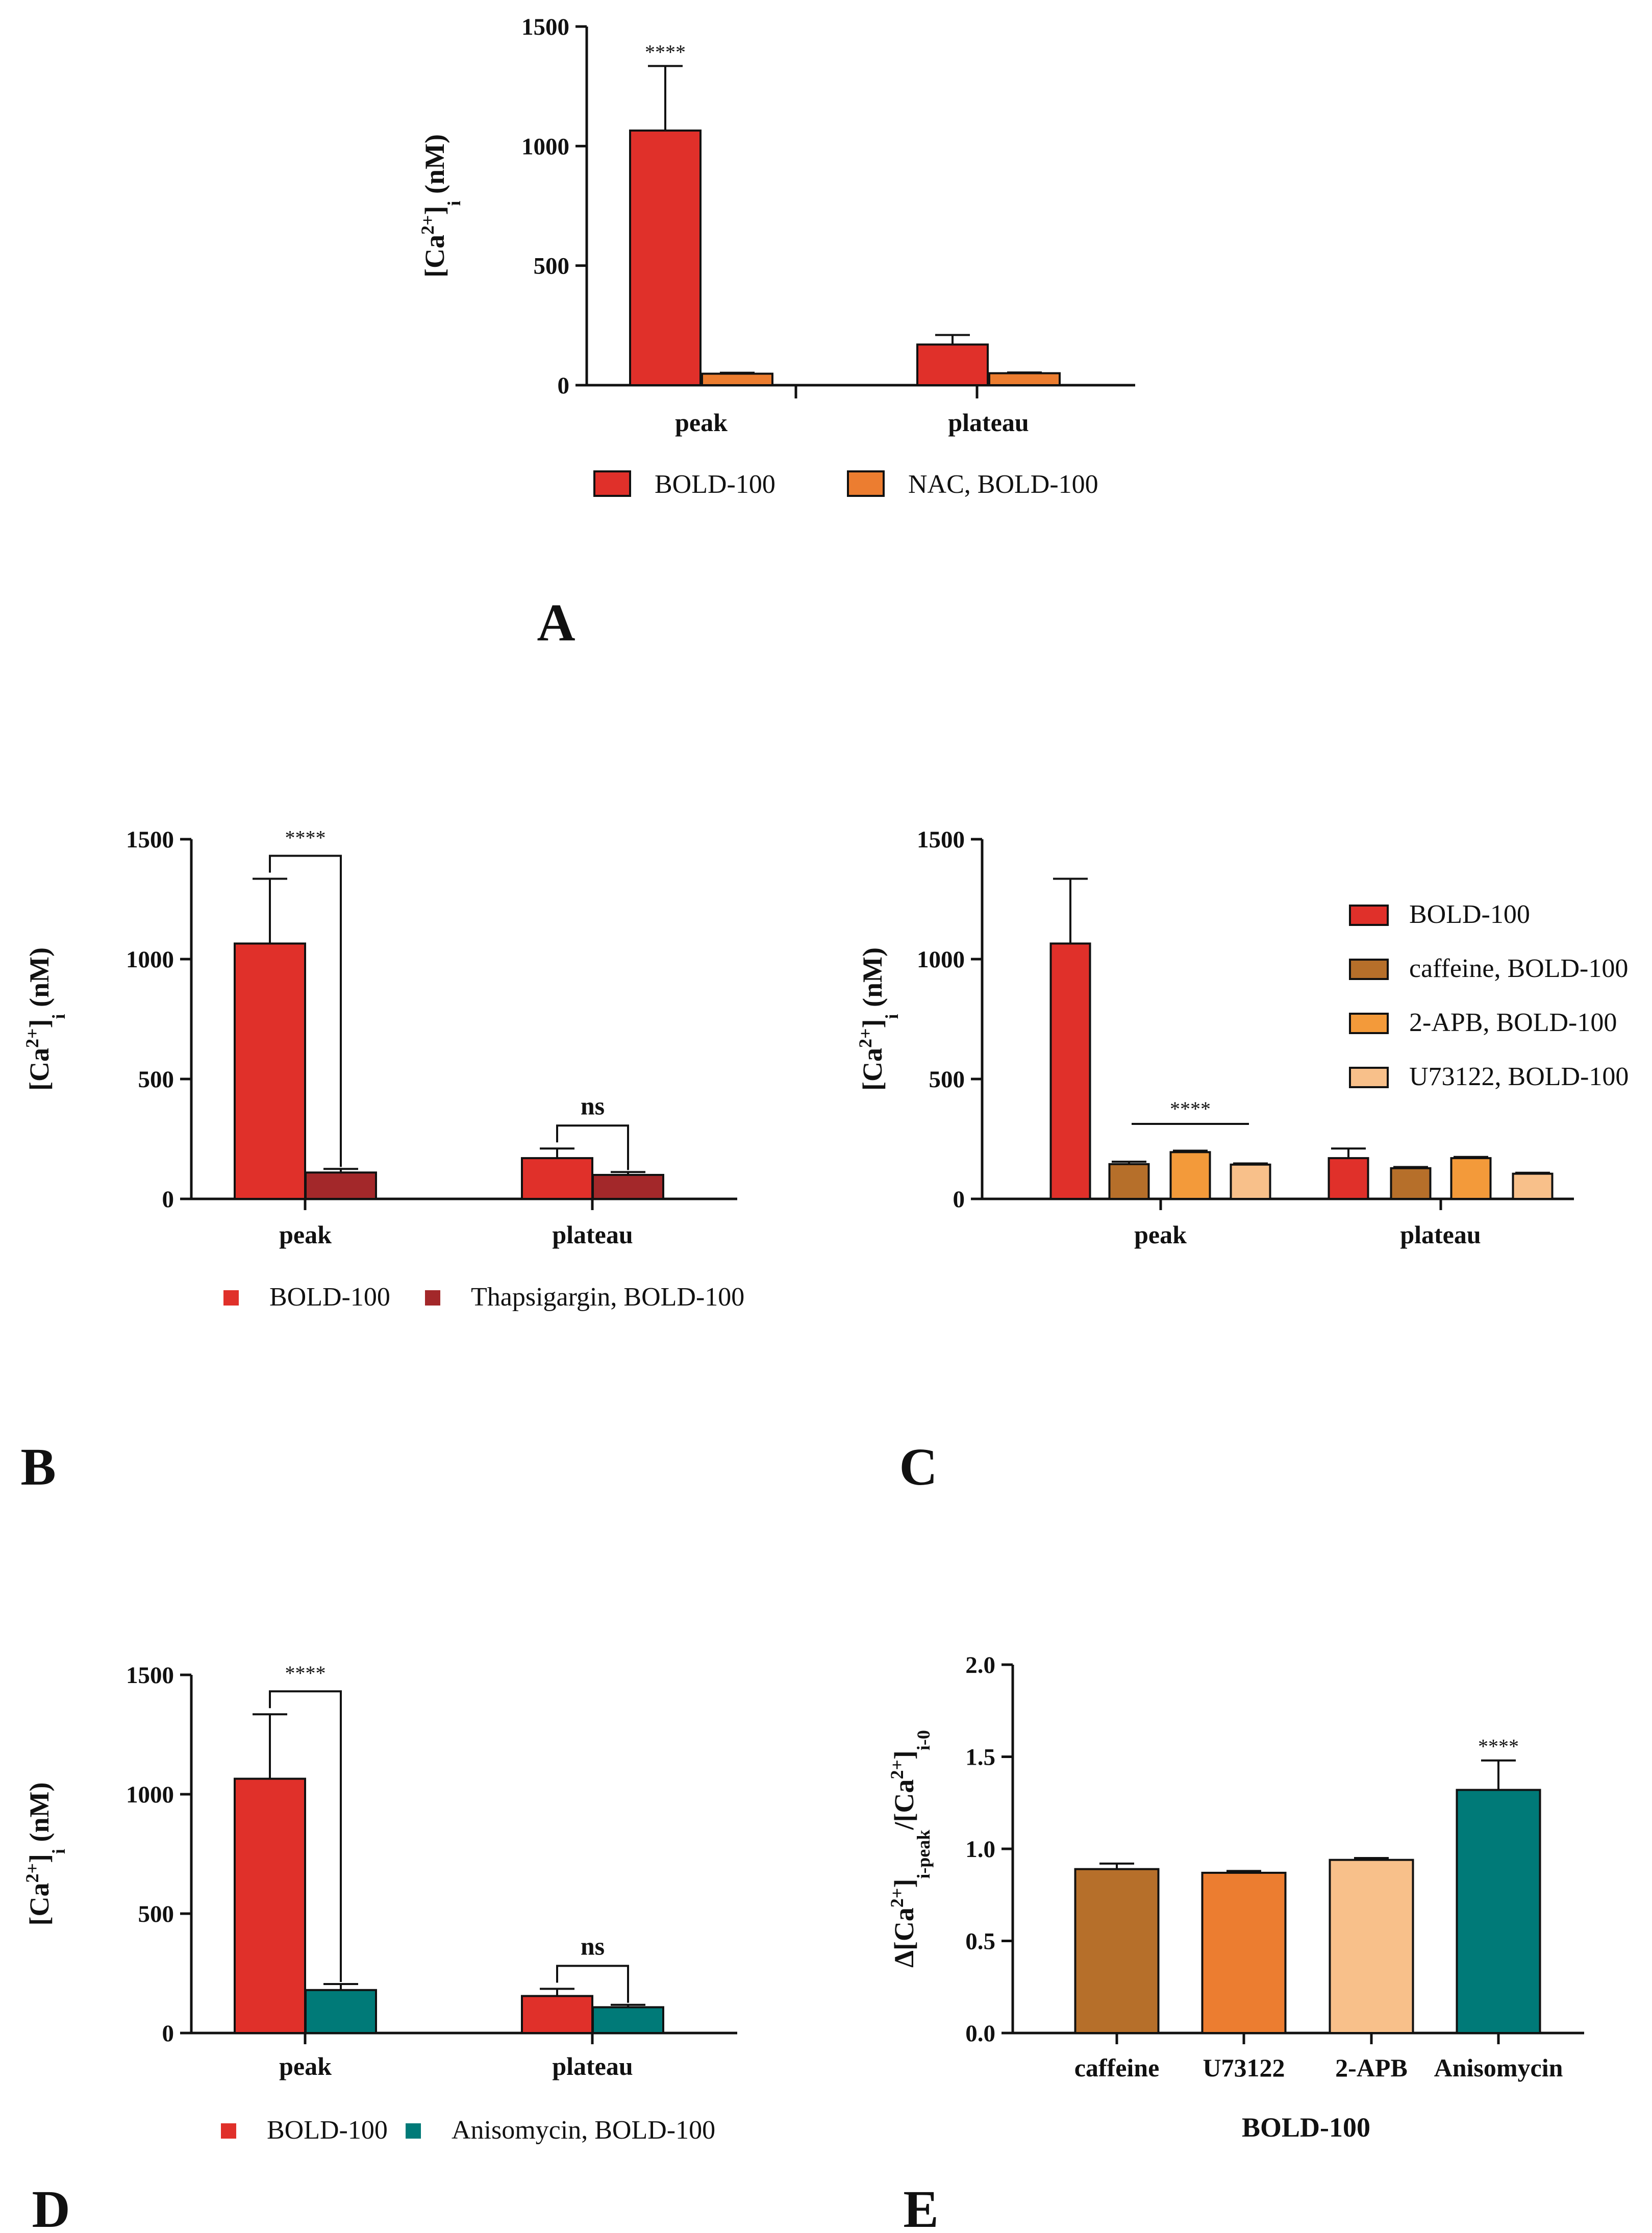 The height and width of the screenshot is (2233, 1652). I want to click on legend-label: caffeine, BOLD-100, so click(1518, 968).